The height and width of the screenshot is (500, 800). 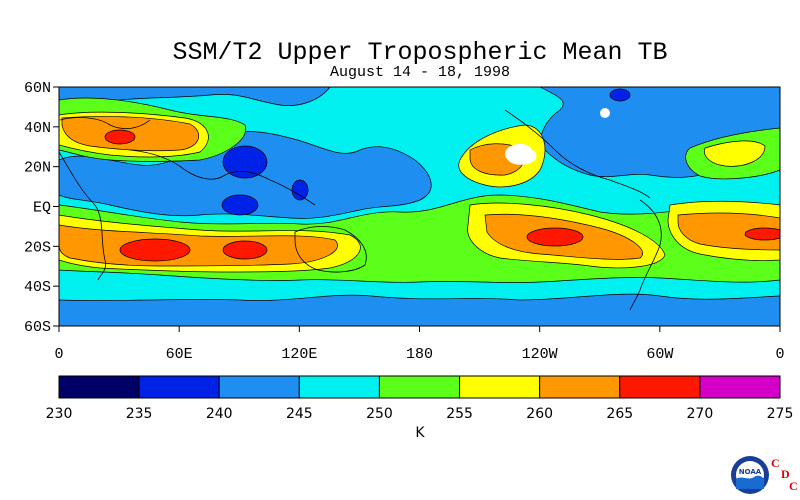 What do you see at coordinates (540, 354) in the screenshot?
I see `lon-label: 120W` at bounding box center [540, 354].